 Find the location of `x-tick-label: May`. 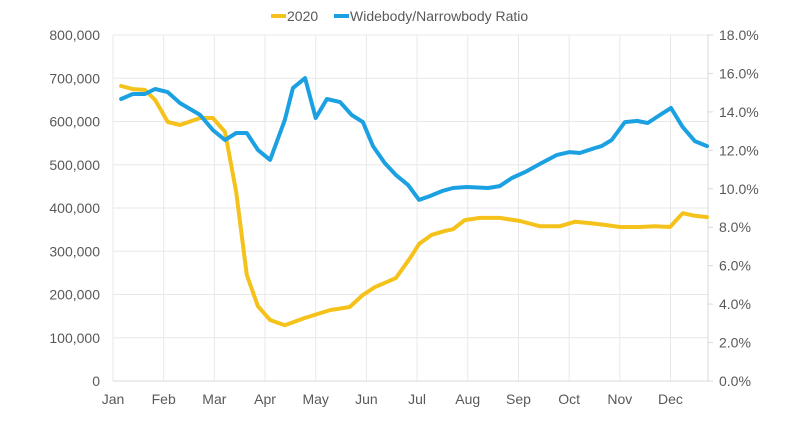

x-tick-label: May is located at coordinates (315, 399).